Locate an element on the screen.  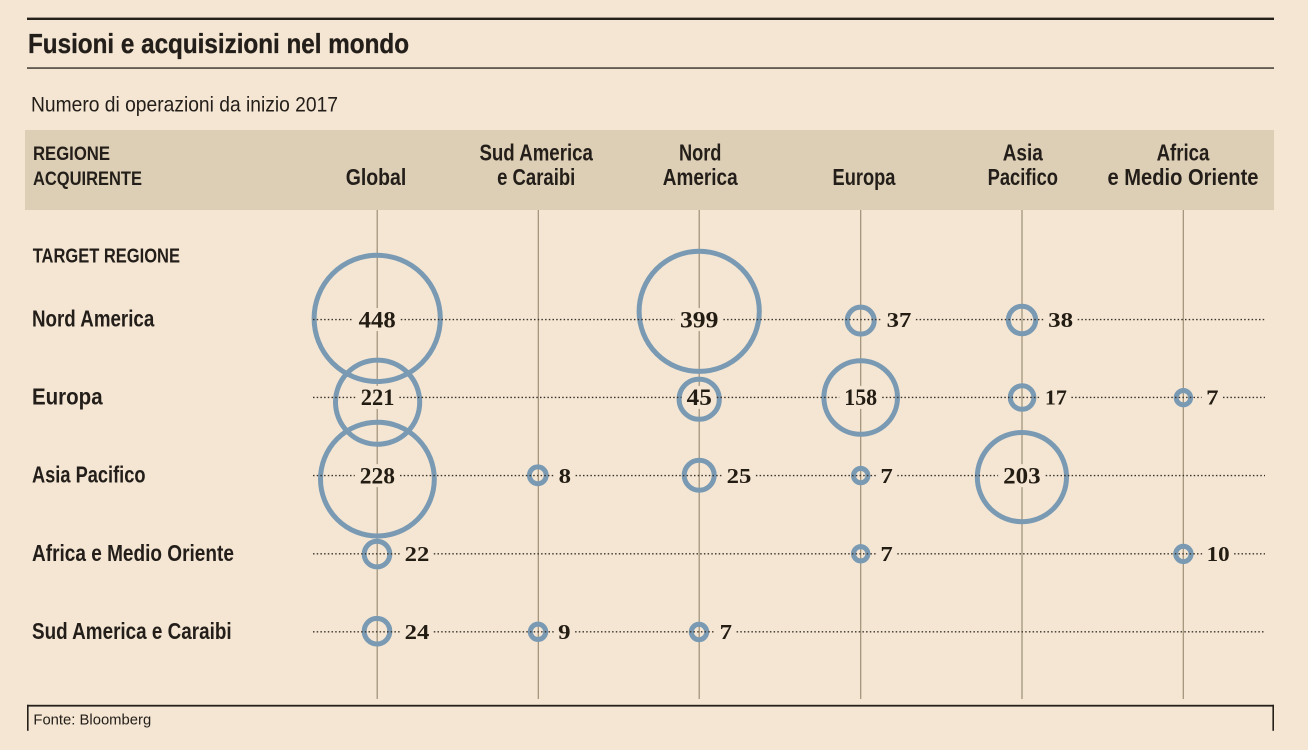
svg-text: 22 is located at coordinates (417, 554).